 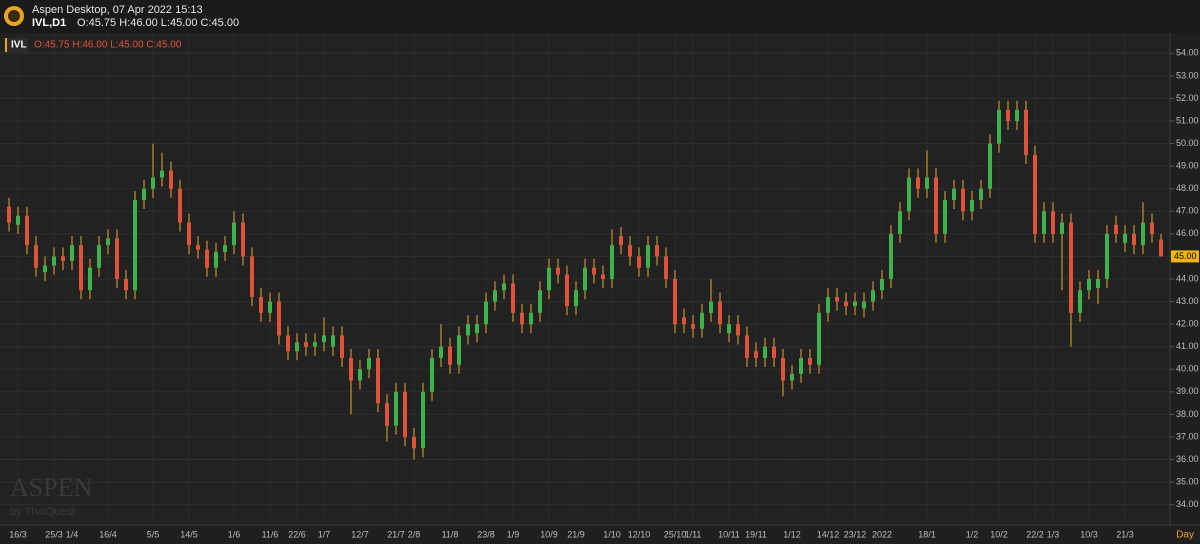 What do you see at coordinates (486, 534) in the screenshot?
I see `x-tick-label: 23/8` at bounding box center [486, 534].